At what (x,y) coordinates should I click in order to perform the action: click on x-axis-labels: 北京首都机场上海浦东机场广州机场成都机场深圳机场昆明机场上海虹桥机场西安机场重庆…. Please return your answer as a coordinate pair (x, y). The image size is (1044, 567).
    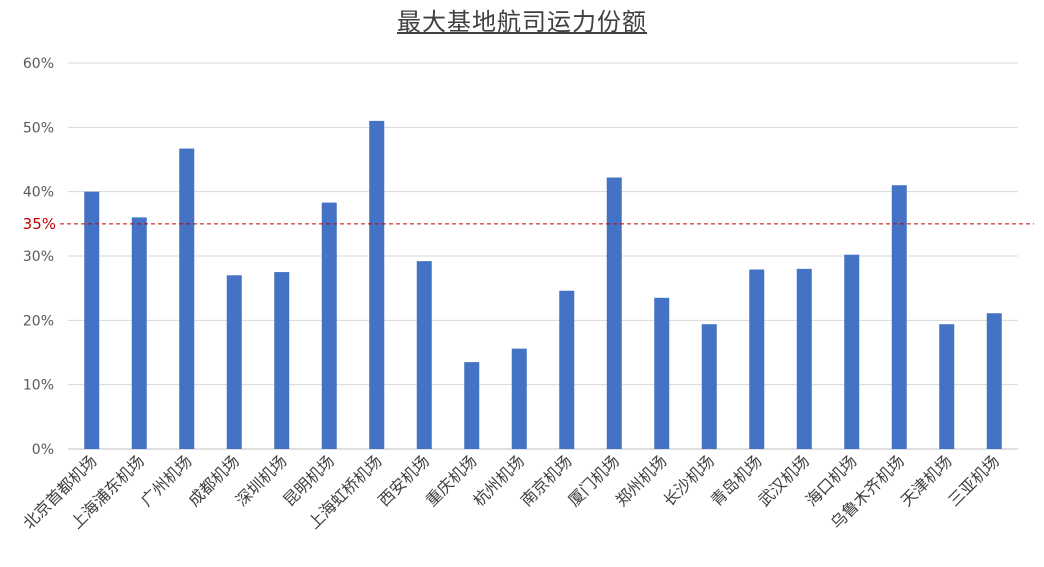
    Looking at the image, I should click on (511, 491).